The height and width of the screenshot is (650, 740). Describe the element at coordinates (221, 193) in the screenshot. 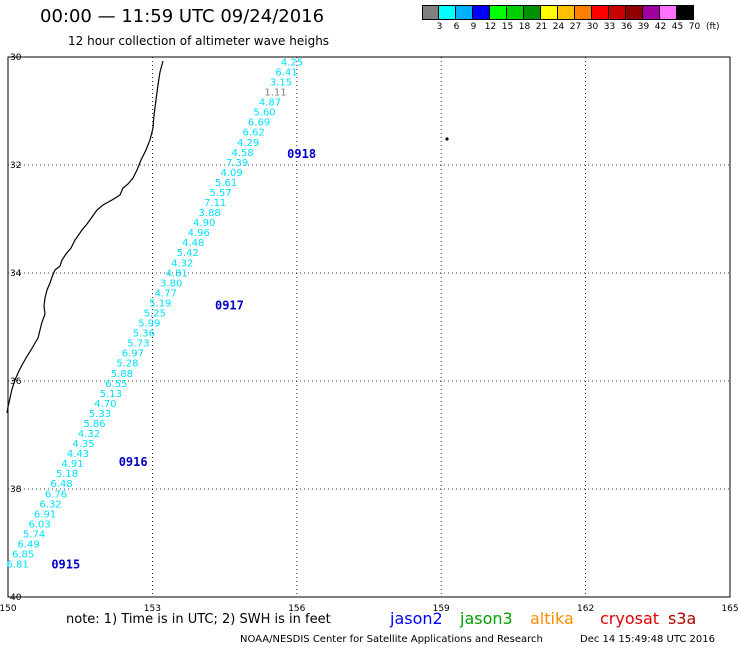

I see `swh-value: 5.57` at that location.